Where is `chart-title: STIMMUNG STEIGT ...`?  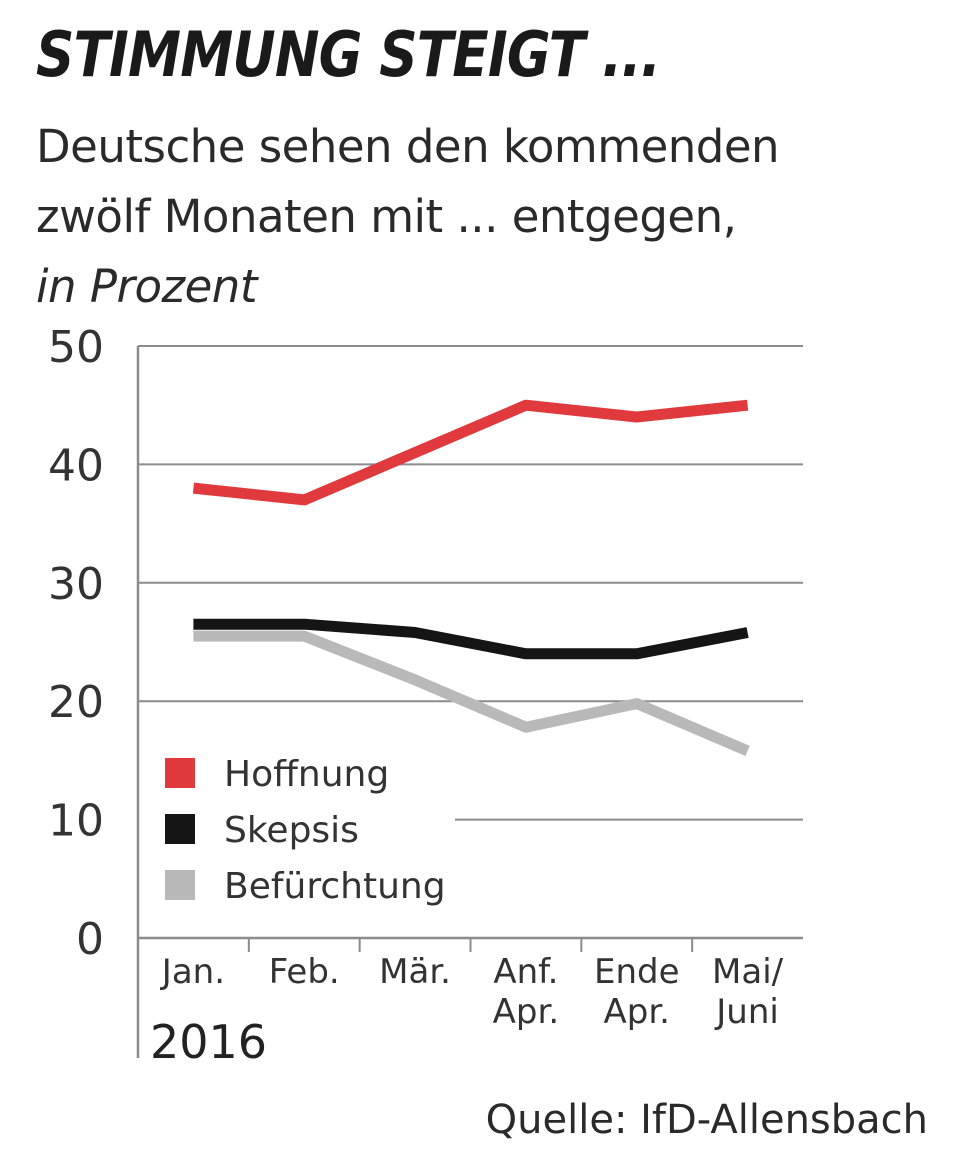 chart-title: STIMMUNG STEIGT ... is located at coordinates (348, 54).